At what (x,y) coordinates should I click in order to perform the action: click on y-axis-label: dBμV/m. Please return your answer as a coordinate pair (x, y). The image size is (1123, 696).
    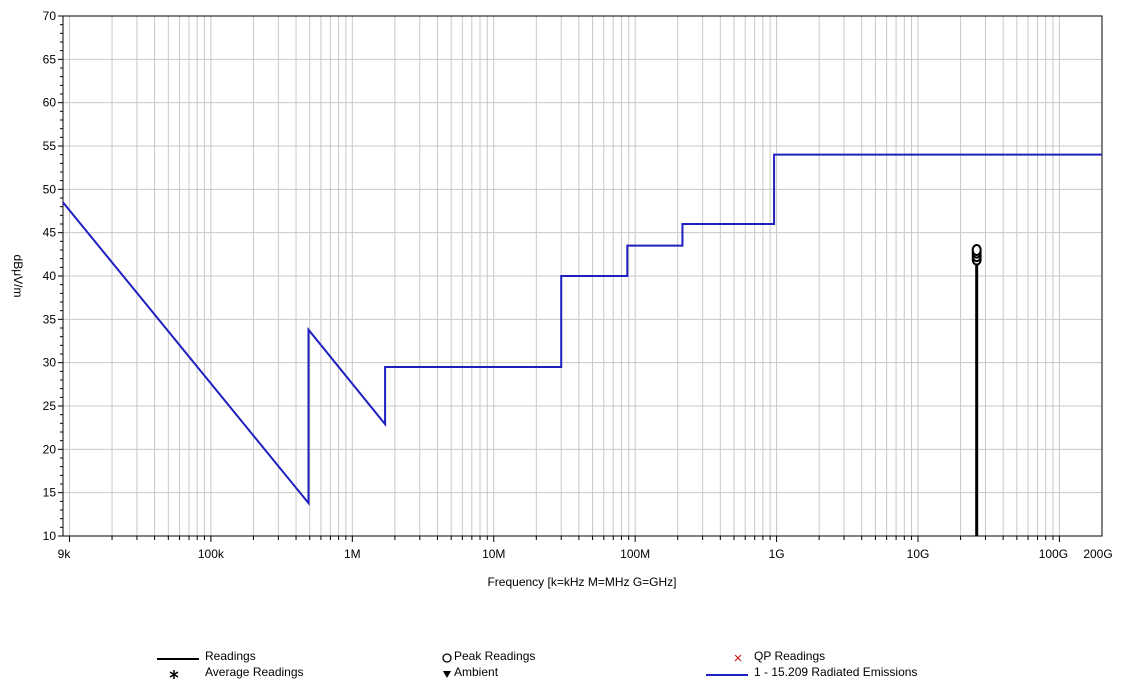
    Looking at the image, I should click on (18, 276).